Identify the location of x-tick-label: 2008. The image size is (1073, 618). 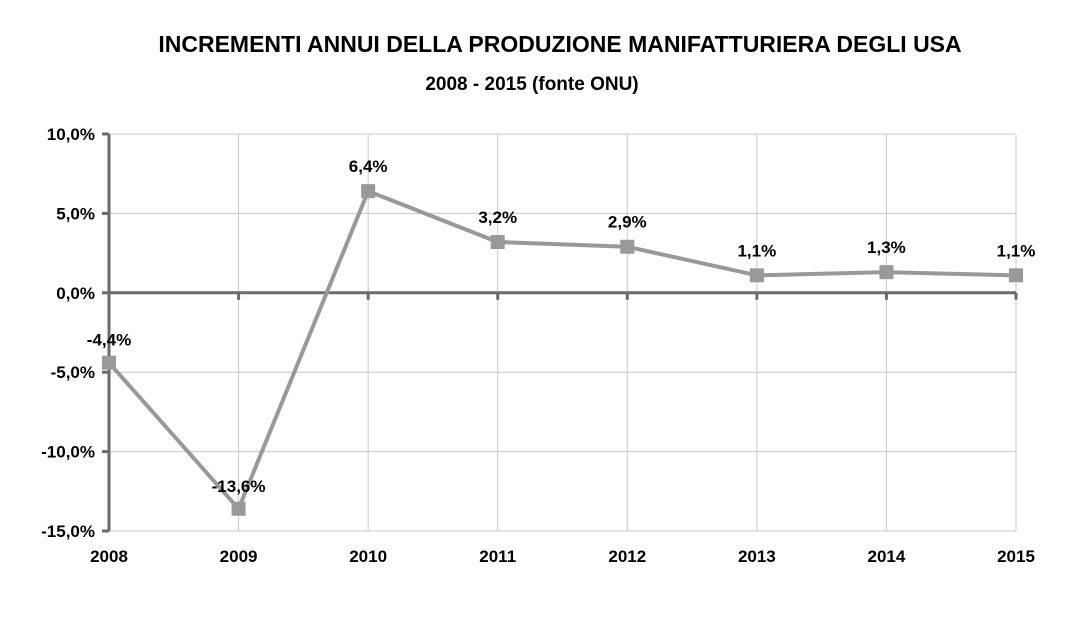
(109, 556).